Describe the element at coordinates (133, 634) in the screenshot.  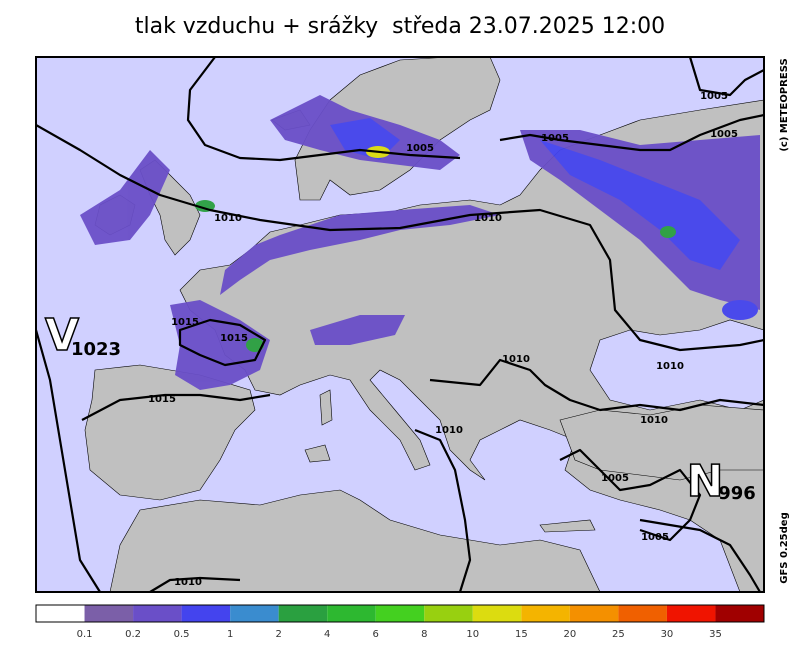
I see `colorbar-label: 0.2` at that location.